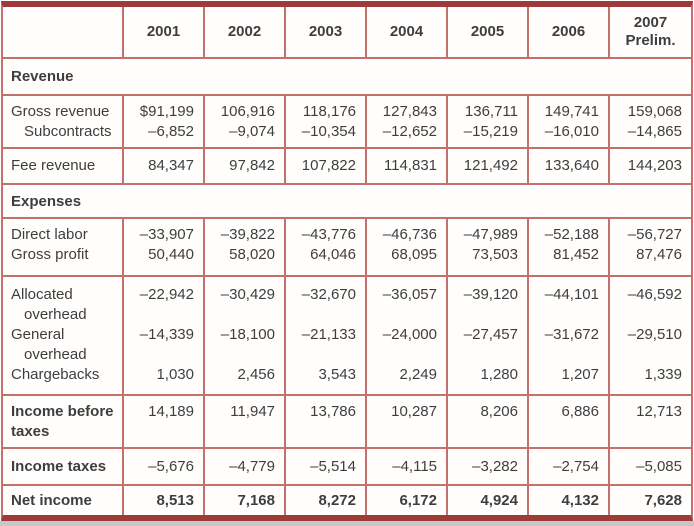 The image size is (694, 526). Describe the element at coordinates (245, 166) in the screenshot. I see `cell-2002: 97,842` at that location.